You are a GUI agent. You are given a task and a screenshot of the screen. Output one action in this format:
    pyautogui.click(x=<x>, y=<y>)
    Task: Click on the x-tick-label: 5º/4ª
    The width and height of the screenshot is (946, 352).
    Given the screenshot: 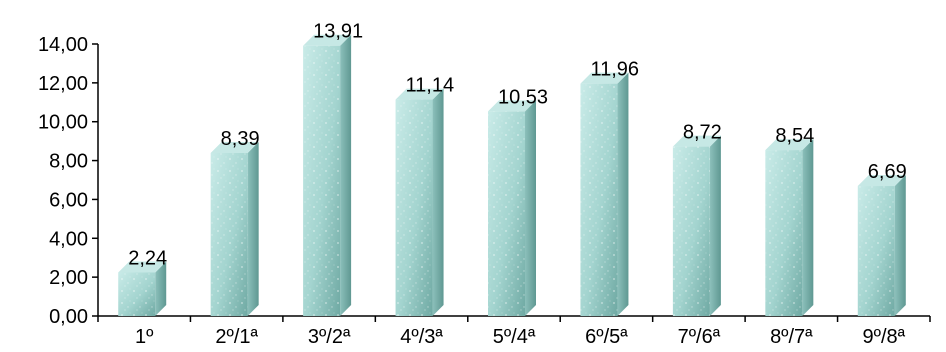 What is the action you would take?
    pyautogui.click(x=514, y=337)
    